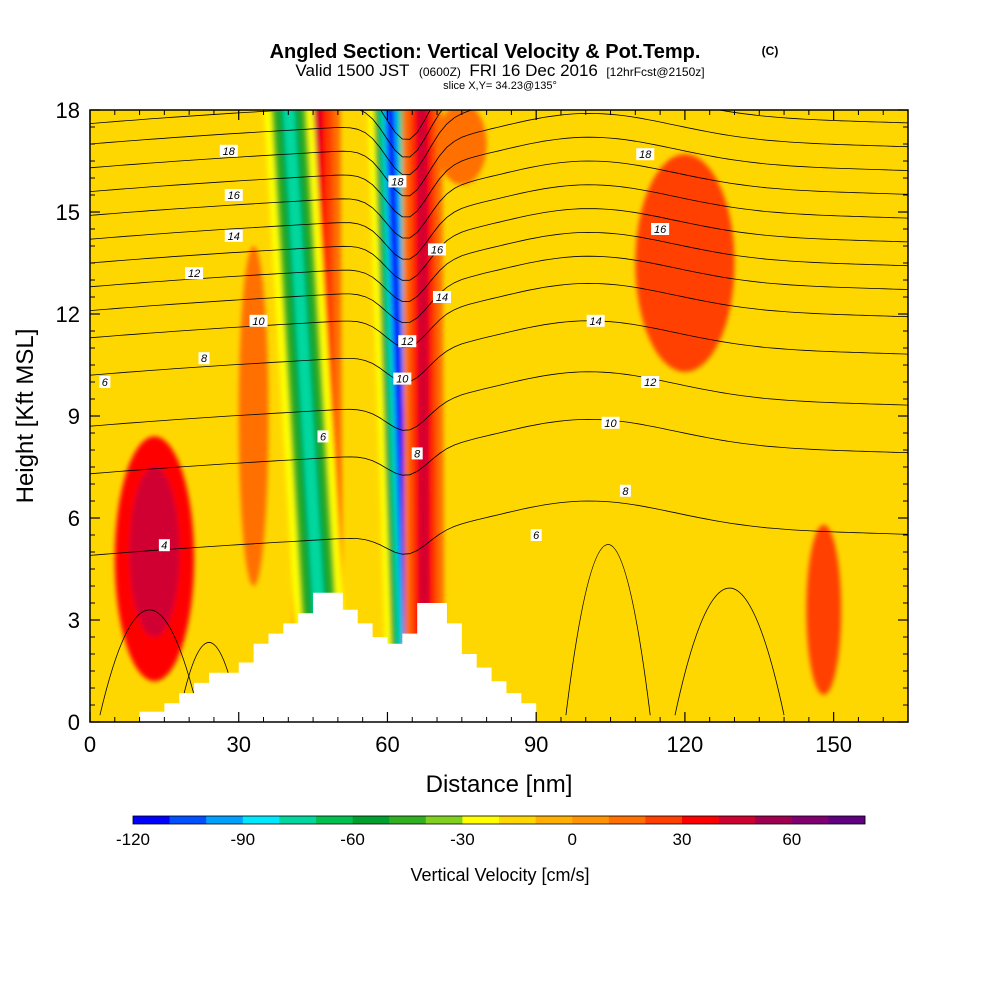 Image resolution: width=1000 pixels, height=1000 pixels. What do you see at coordinates (770, 51) in the screenshot?
I see `copyright-mark: (C)` at bounding box center [770, 51].